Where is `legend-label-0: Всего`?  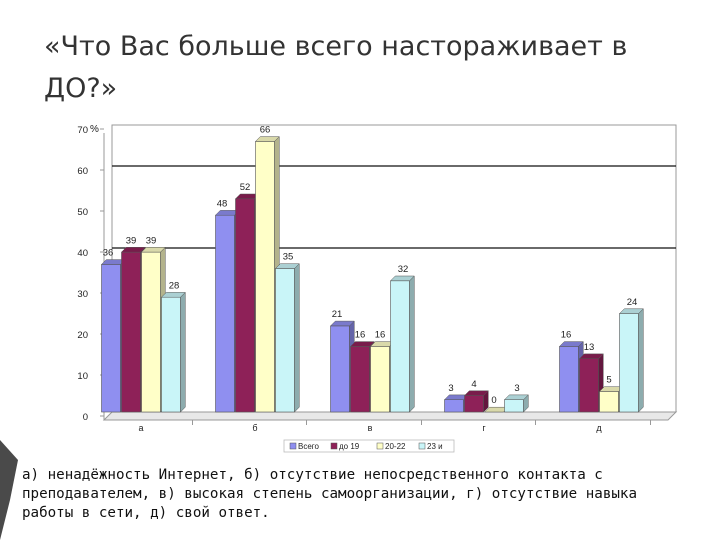
legend-label-0: Всего is located at coordinates (309, 446).